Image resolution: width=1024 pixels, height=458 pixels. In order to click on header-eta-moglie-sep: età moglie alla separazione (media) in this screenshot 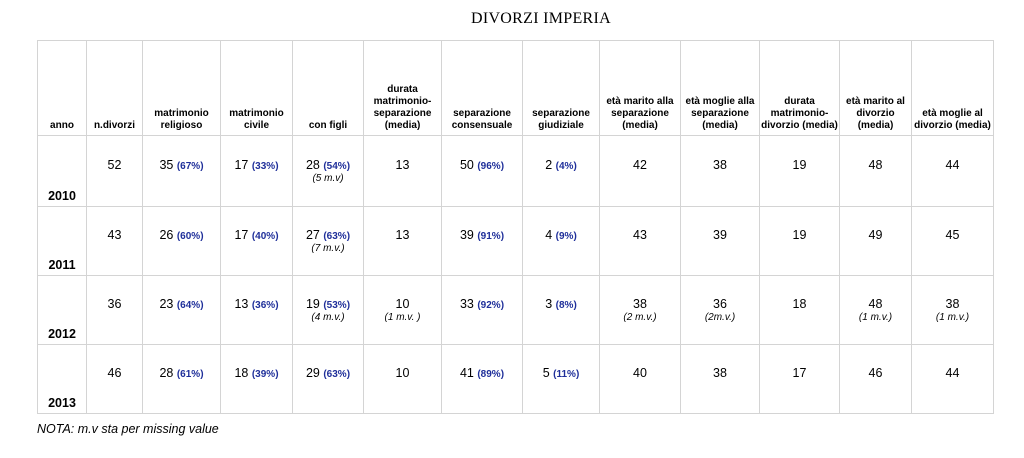, I will do `click(720, 88)`.